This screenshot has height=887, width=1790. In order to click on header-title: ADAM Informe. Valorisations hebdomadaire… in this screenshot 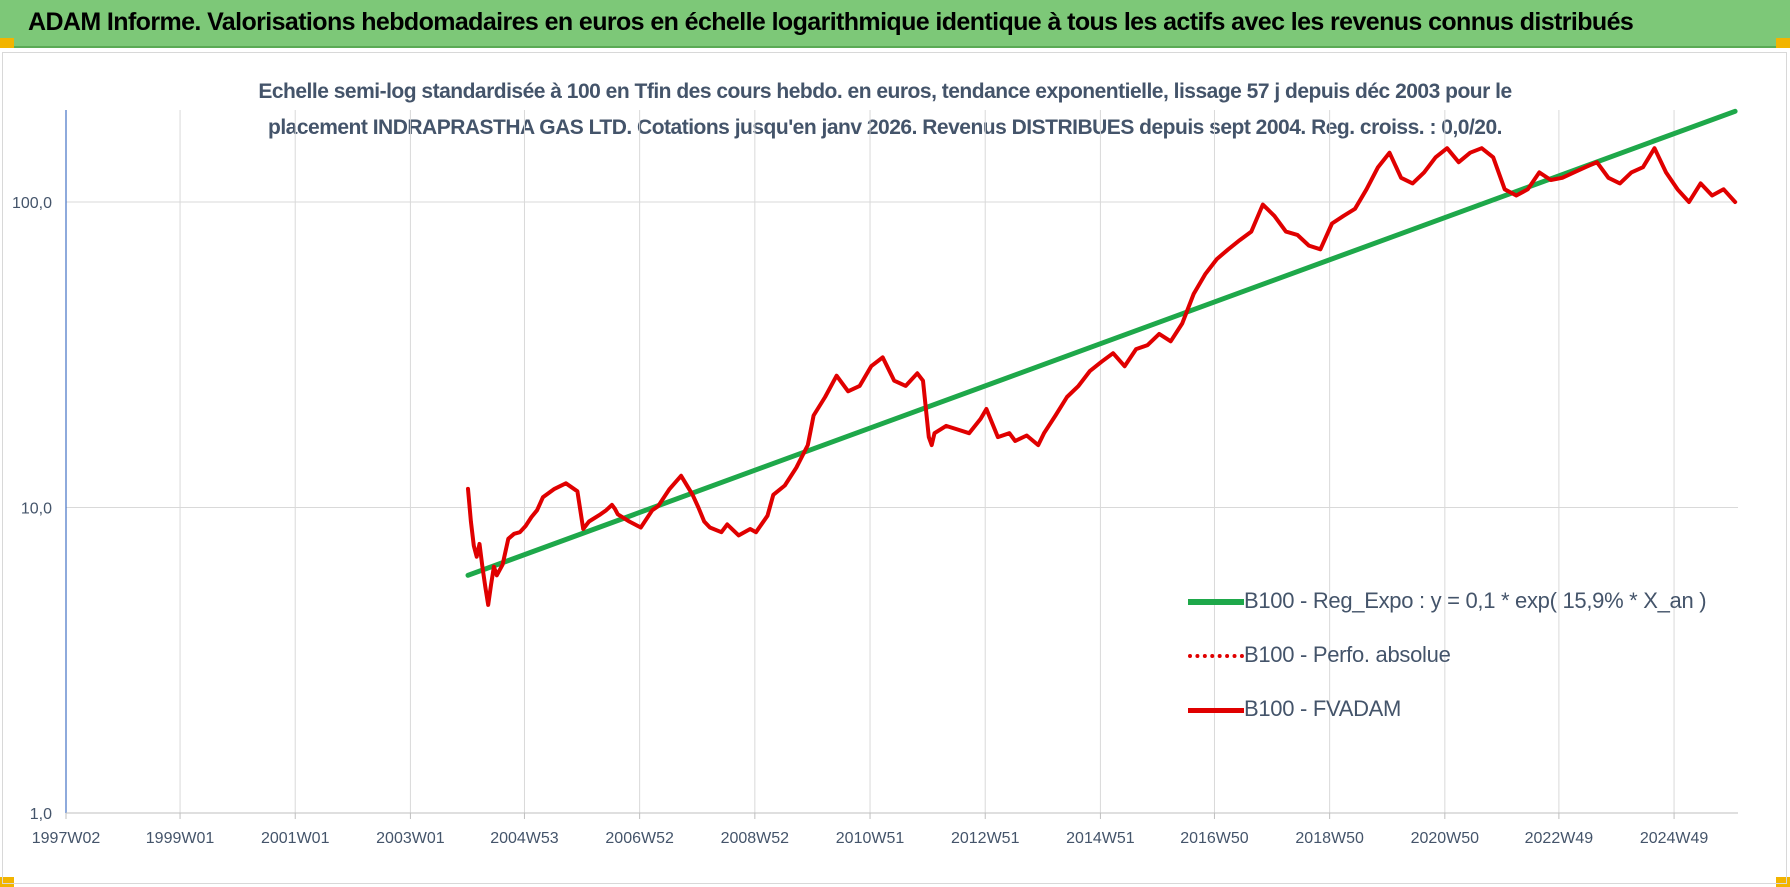, I will do `click(831, 22)`.